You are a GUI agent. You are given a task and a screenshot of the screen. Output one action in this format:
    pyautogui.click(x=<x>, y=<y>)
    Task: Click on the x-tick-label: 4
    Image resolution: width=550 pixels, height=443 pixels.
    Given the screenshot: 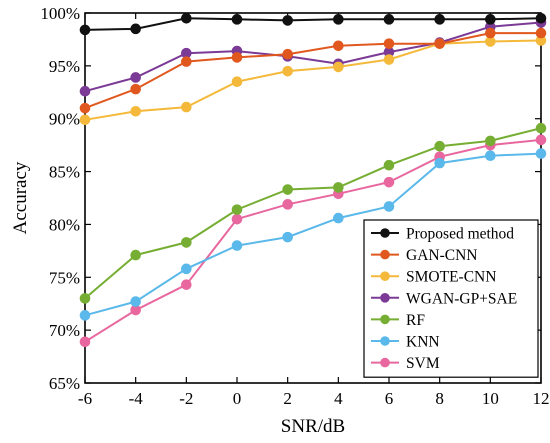 What is the action you would take?
    pyautogui.click(x=338, y=398)
    